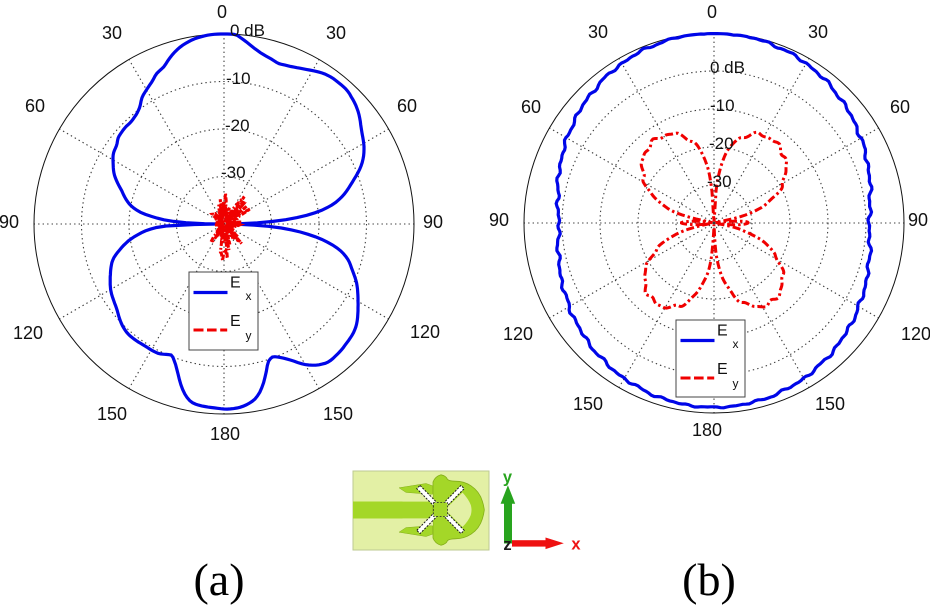 This screenshot has width=930, height=610. Describe the element at coordinates (709, 579) in the screenshot. I see `svg-text: (b)` at that location.